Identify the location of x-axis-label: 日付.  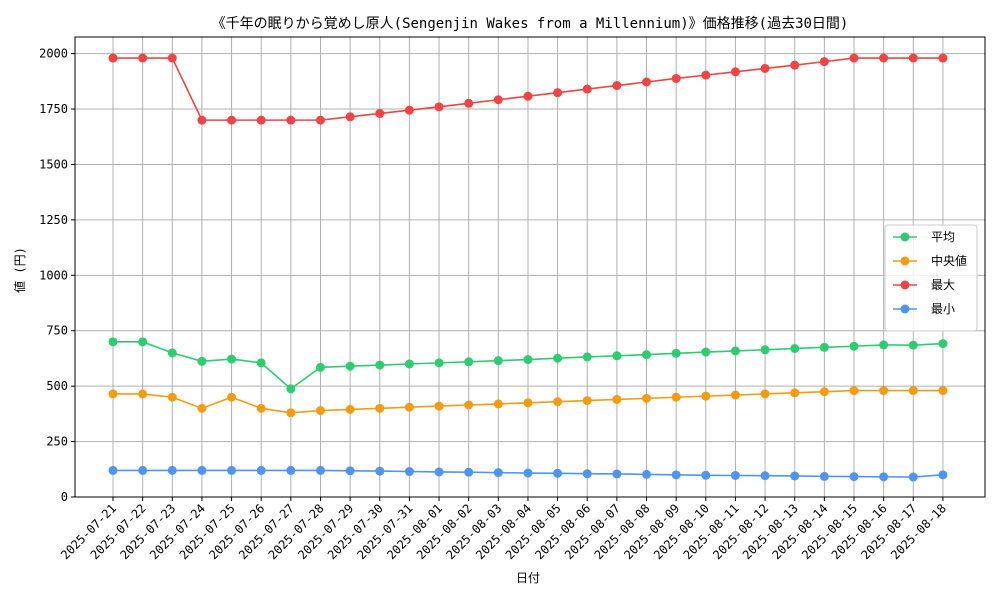
(528, 578).